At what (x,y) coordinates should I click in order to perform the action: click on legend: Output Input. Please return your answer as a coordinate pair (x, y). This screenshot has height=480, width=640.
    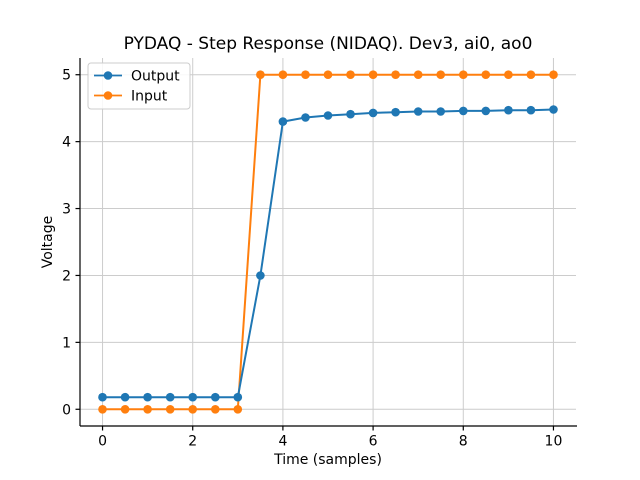
    Looking at the image, I should click on (139, 86).